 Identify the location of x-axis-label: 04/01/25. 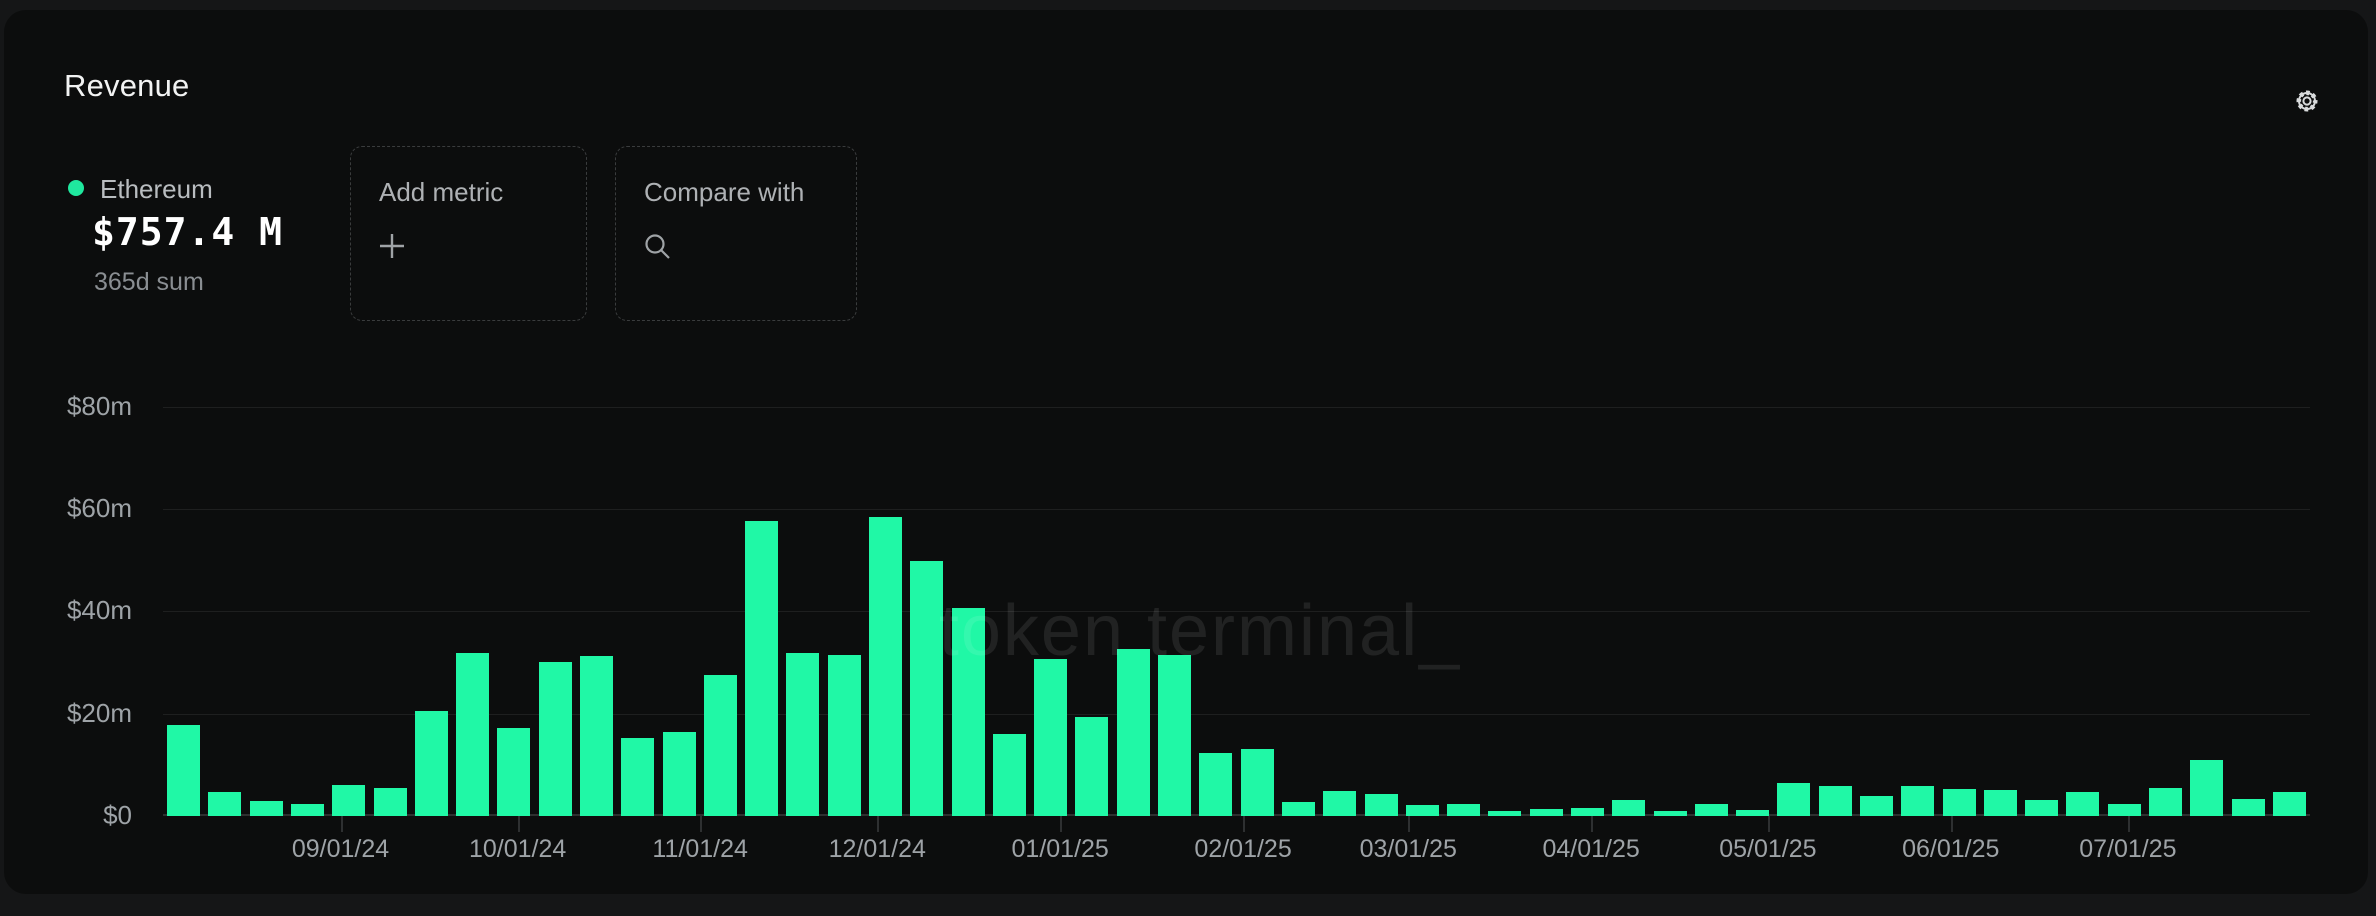
(1591, 849).